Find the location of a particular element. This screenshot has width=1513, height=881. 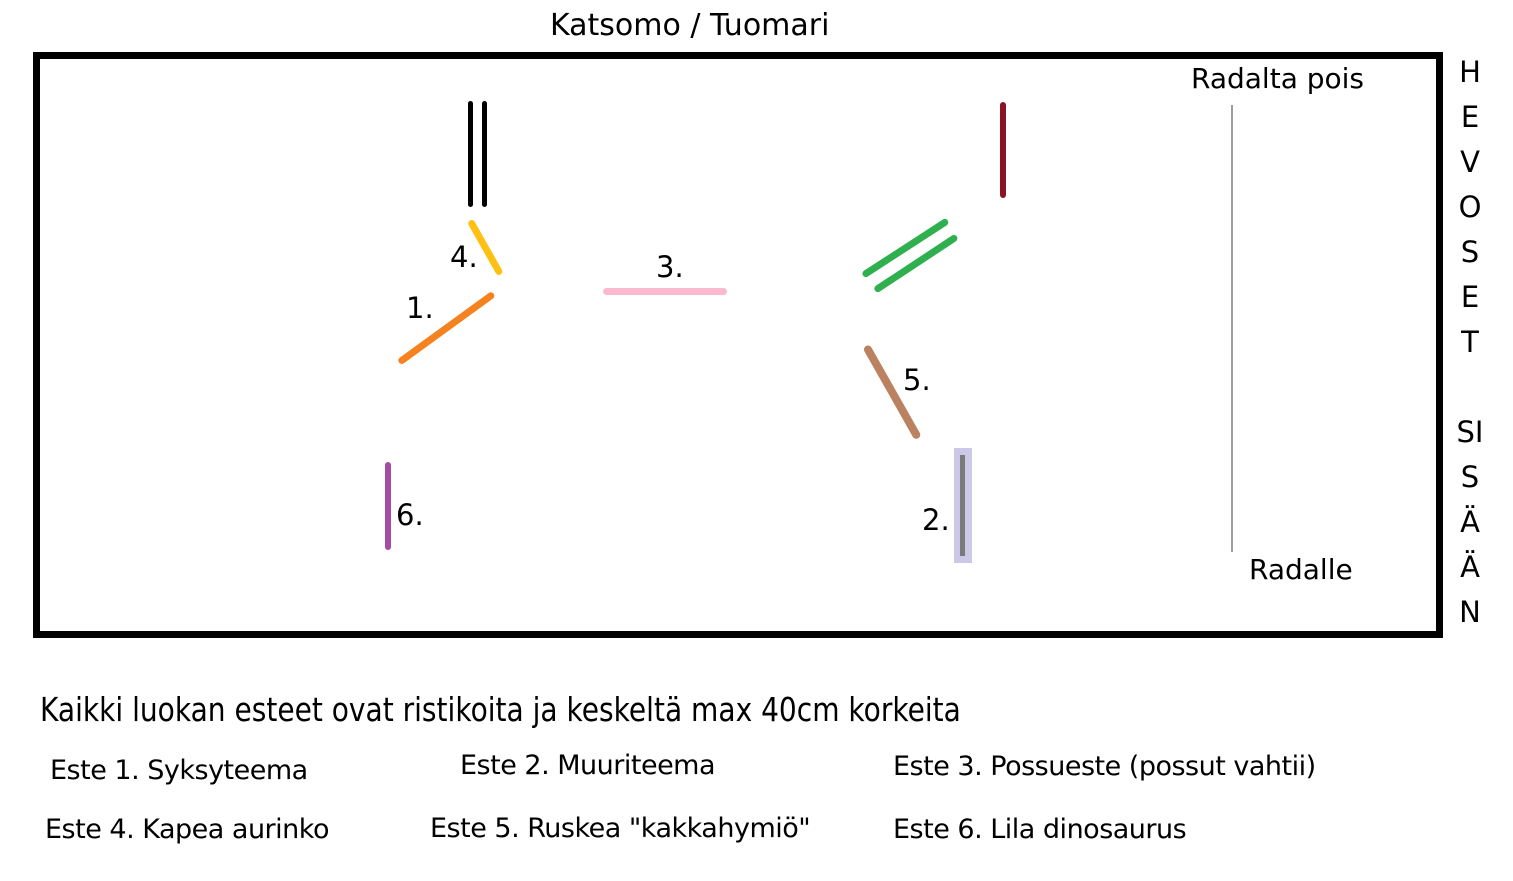

start-gate-line-right is located at coordinates (484, 154).